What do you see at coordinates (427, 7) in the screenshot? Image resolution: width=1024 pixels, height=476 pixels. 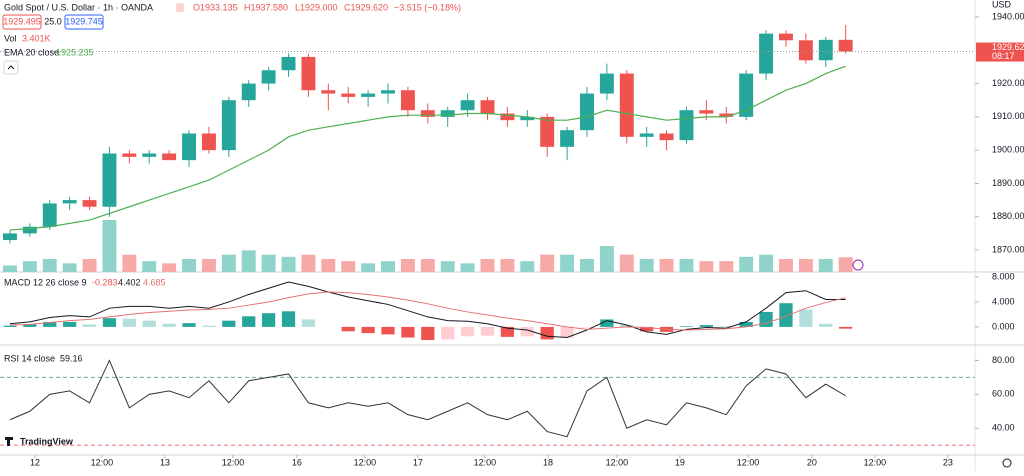 I see `change-label: −3.515 (−0.18%)` at bounding box center [427, 7].